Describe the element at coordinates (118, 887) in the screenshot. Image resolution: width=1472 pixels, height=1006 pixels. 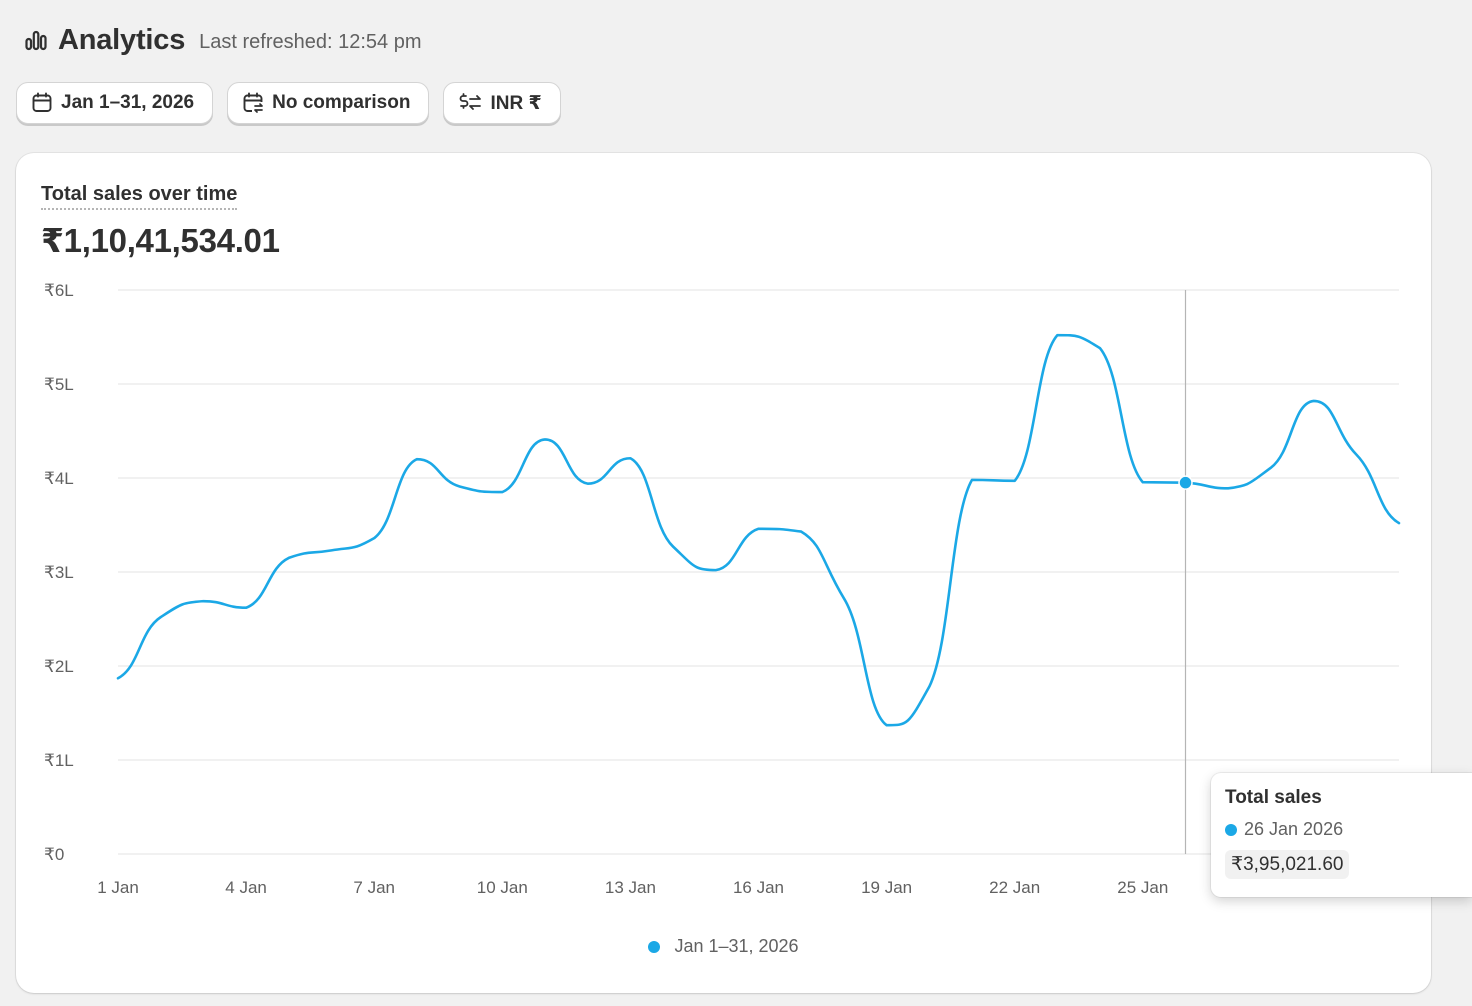
I see `x-tick-label: 1 Jan` at that location.